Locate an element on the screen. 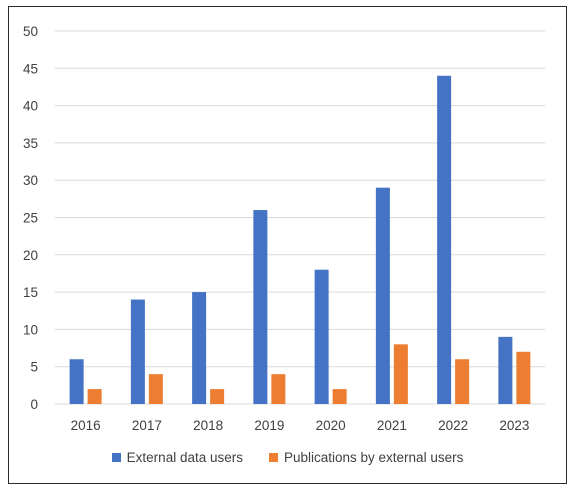  legend-item-series-2: Publications by external users is located at coordinates (366, 457).